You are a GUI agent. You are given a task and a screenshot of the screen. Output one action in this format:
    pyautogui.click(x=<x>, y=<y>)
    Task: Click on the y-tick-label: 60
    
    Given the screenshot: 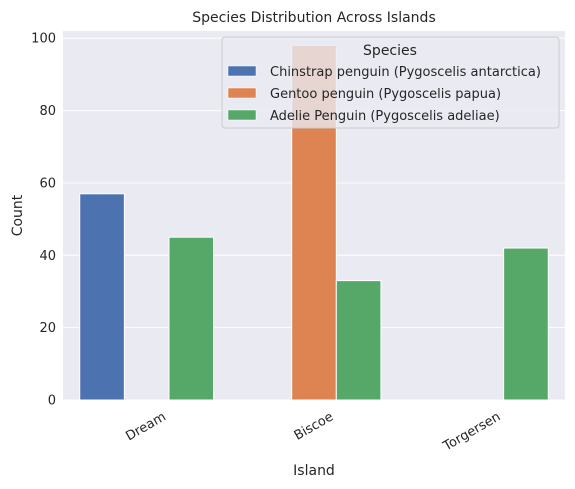 What is the action you would take?
    pyautogui.click(x=47, y=183)
    